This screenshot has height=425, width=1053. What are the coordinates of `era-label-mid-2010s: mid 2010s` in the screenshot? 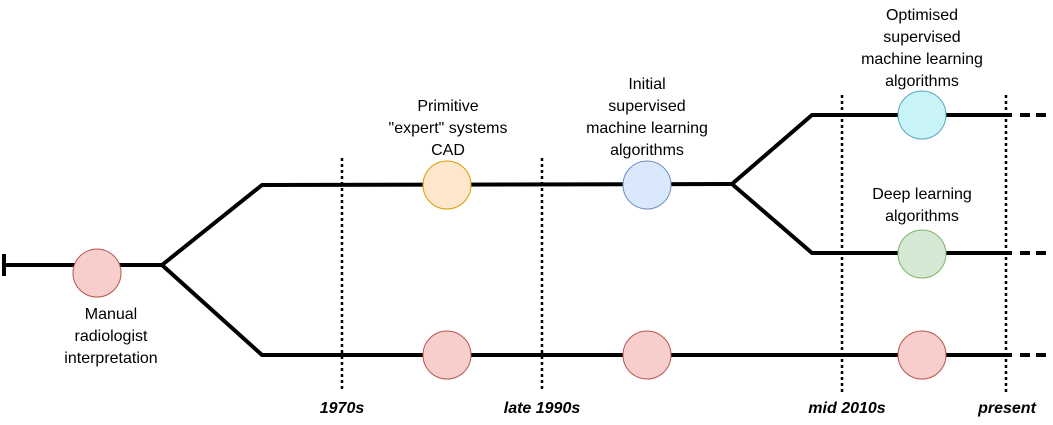 It's located at (847, 408).